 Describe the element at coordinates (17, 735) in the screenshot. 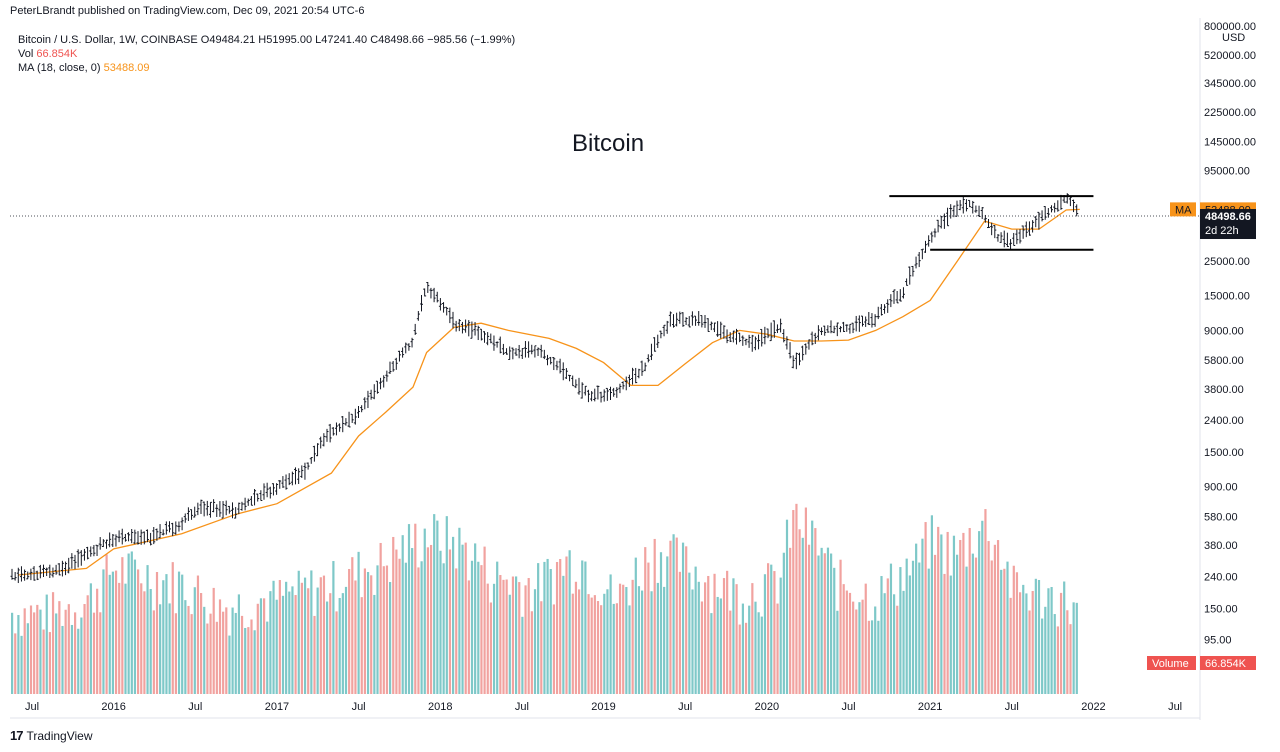

I see `tradingview-logo-icon: 17` at that location.